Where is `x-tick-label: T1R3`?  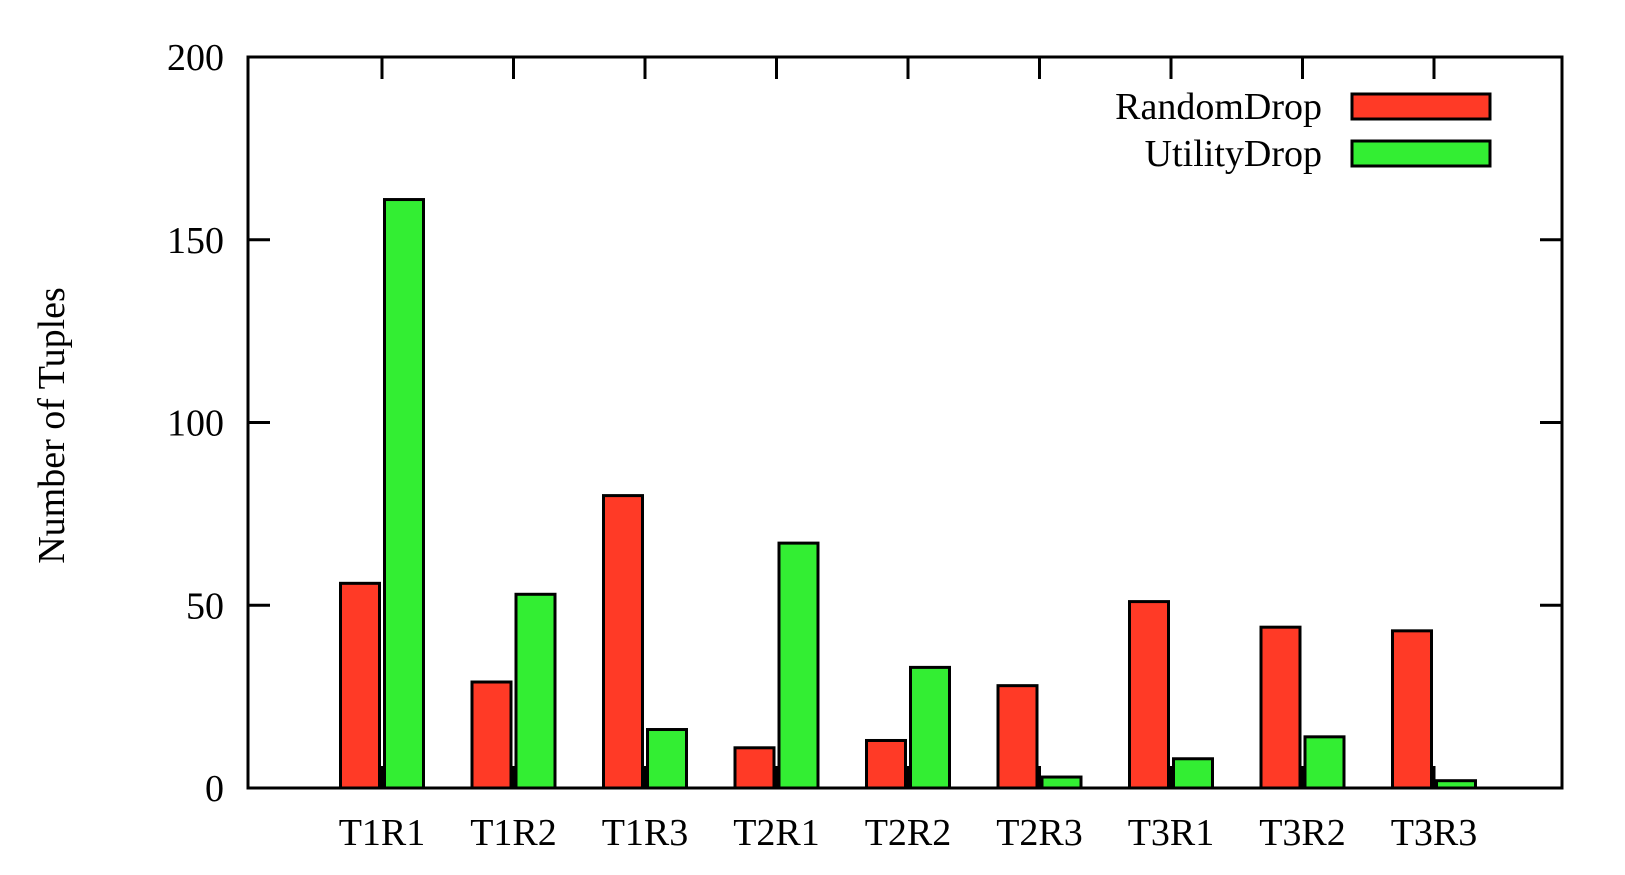 x-tick-label: T1R3 is located at coordinates (645, 833).